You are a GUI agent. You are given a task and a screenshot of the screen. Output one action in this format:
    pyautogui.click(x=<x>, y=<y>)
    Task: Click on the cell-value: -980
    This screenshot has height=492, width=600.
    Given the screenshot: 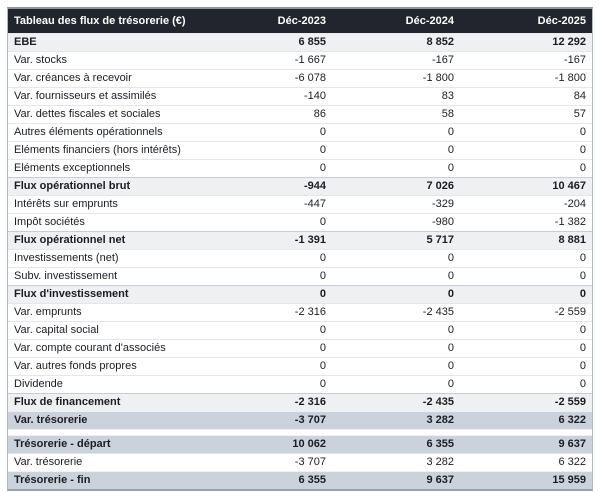 What is the action you would take?
    pyautogui.click(x=396, y=221)
    